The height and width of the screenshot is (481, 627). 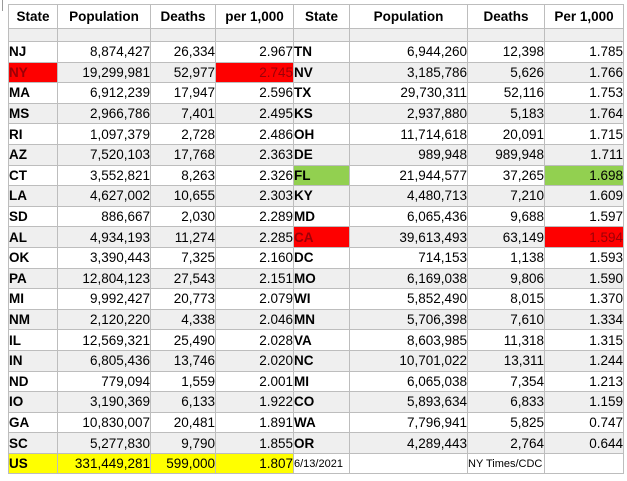 I want to click on state-cell: KS, so click(x=321, y=113).